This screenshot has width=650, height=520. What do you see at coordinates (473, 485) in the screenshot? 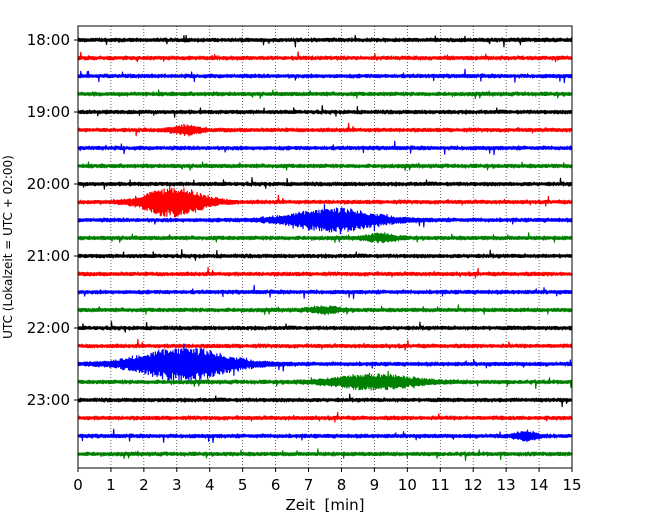
I see `x-tick-label: 12` at bounding box center [473, 485].